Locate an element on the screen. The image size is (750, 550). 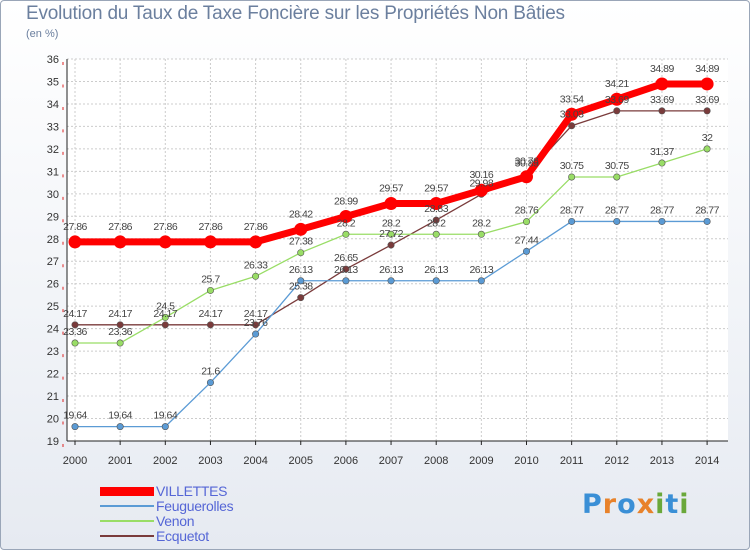
y-tick-label: 30 is located at coordinates (53, 195).